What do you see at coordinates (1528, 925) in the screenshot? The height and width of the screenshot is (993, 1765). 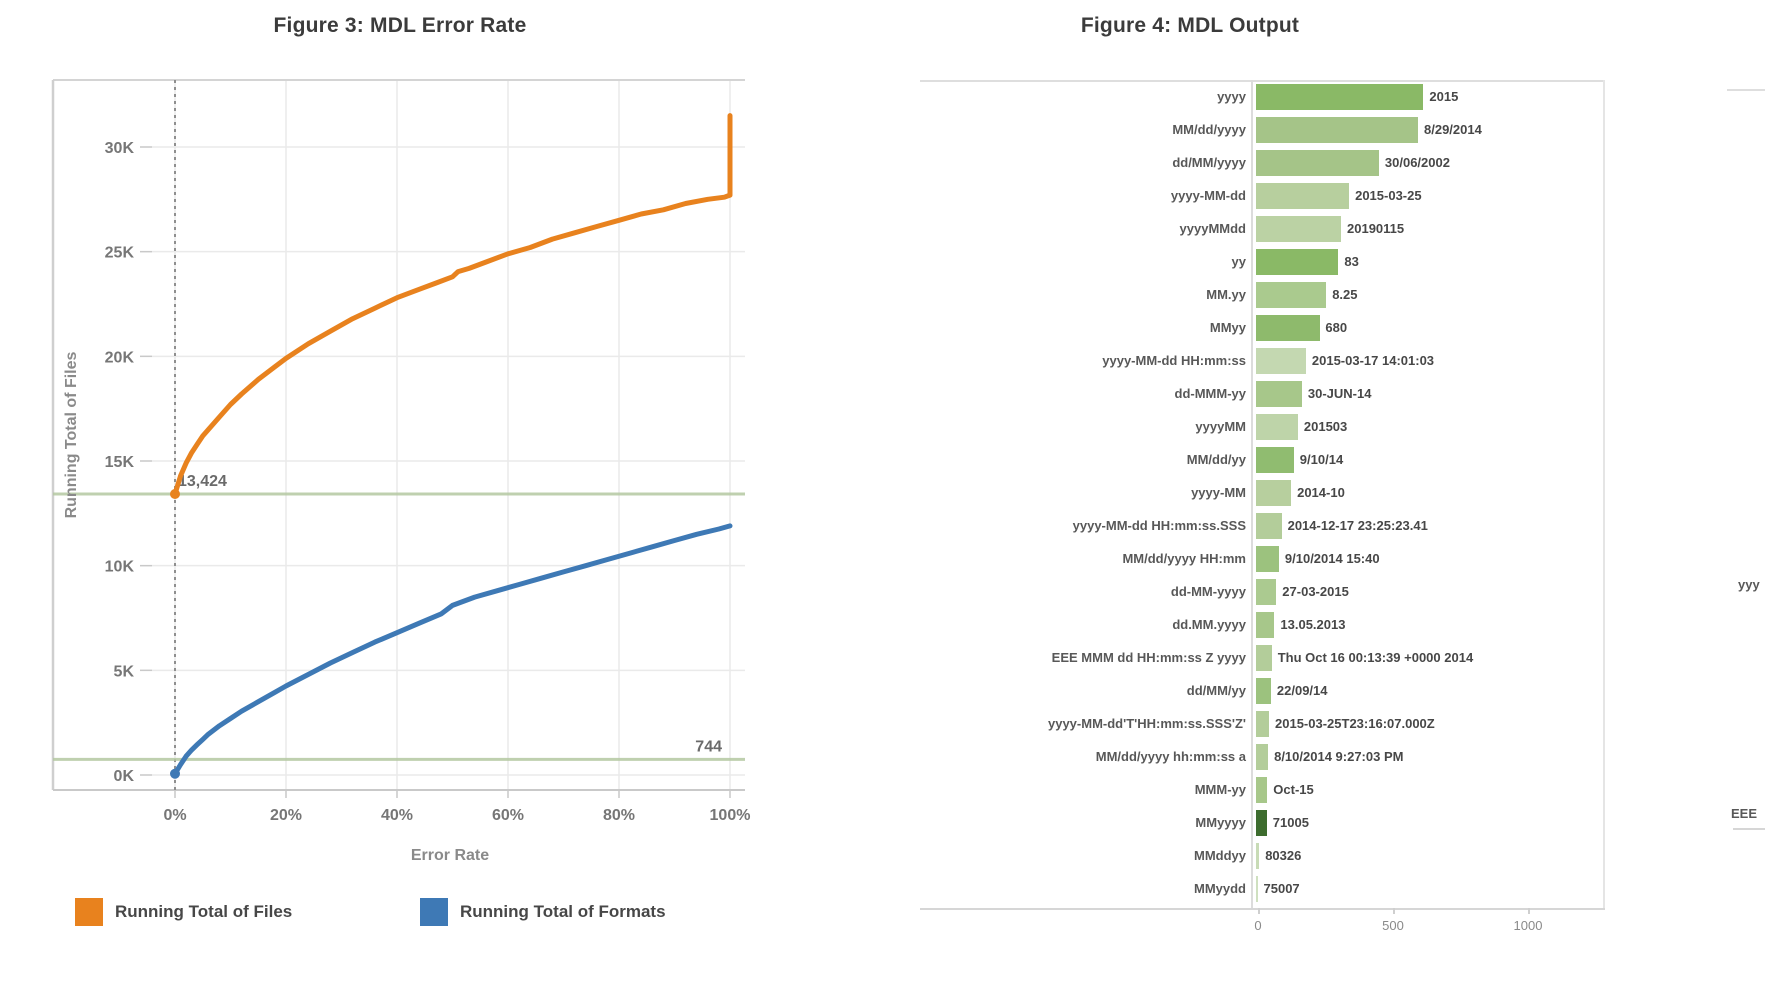 I see `x-tick-label: 1000` at bounding box center [1528, 925].